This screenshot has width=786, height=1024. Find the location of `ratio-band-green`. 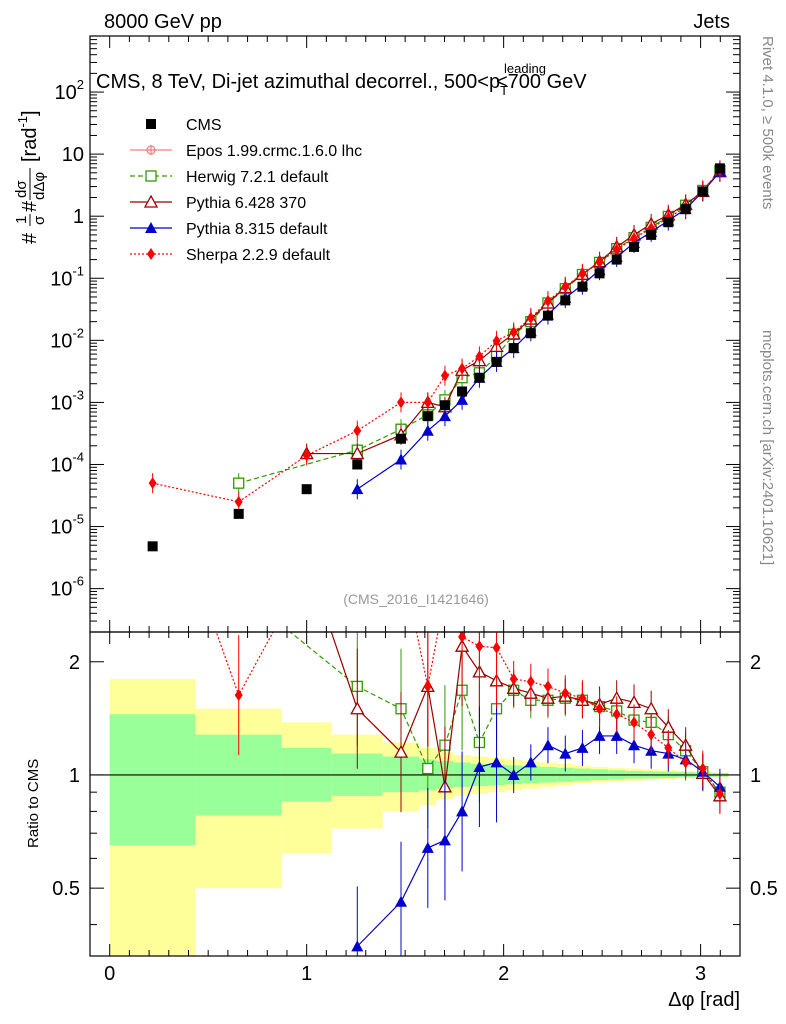

ratio-band-green is located at coordinates (152, 780).